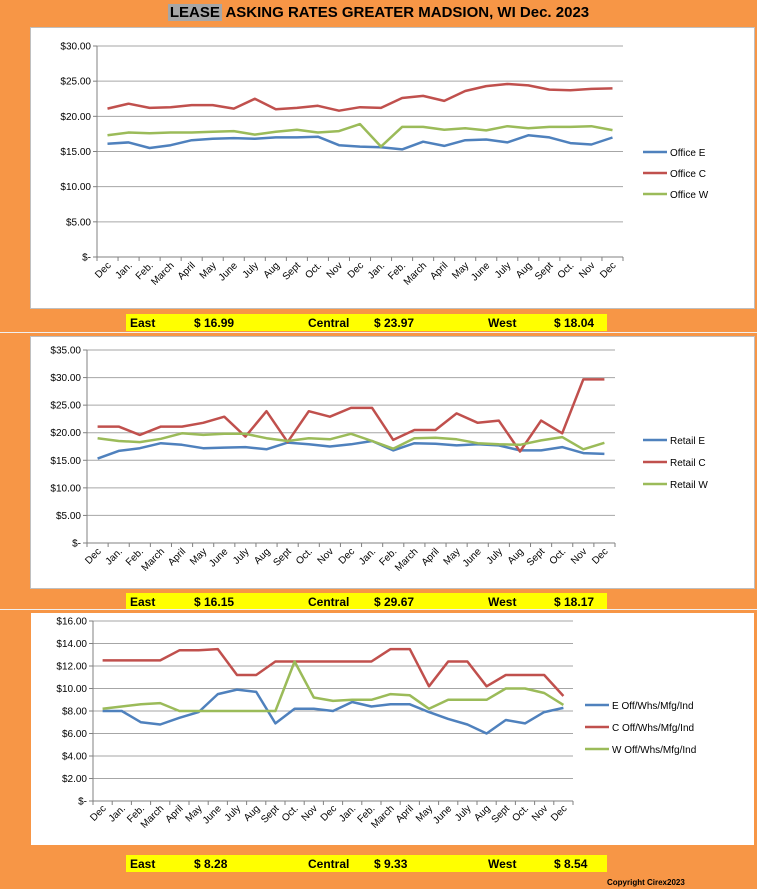  Describe the element at coordinates (65, 351) in the screenshot. I see `y-tick-label: $35.00` at that location.